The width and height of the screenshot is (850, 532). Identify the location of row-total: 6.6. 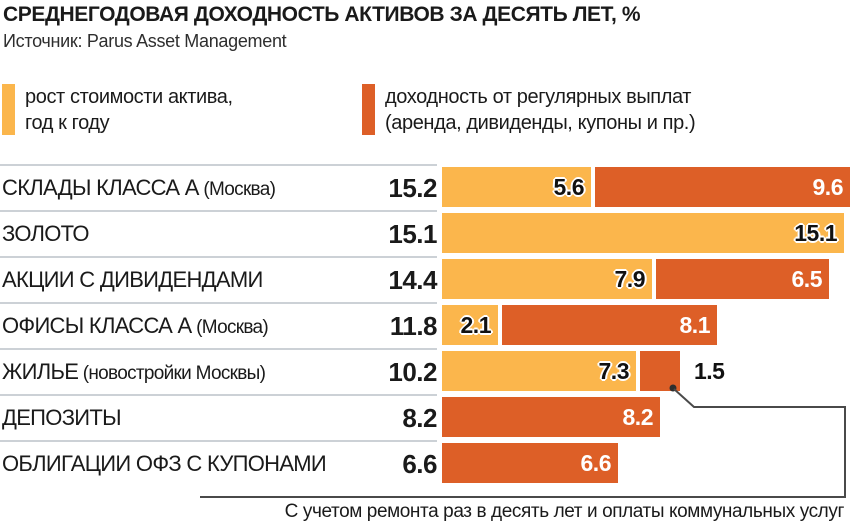
(419, 463).